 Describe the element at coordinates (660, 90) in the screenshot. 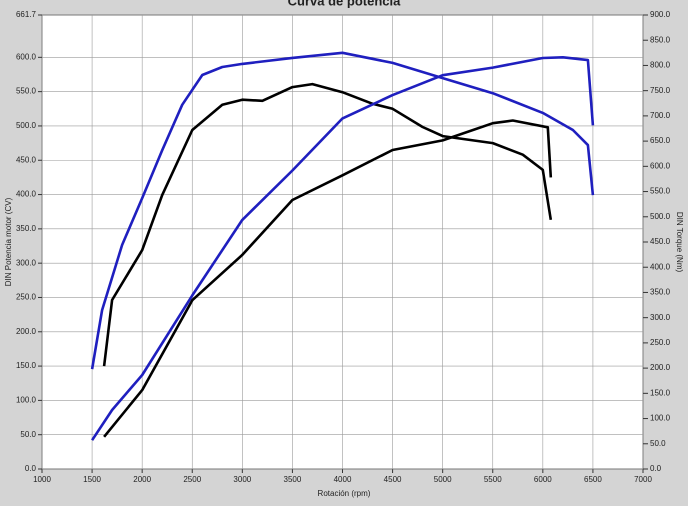

I see `y2-tick-label: 750.0` at that location.